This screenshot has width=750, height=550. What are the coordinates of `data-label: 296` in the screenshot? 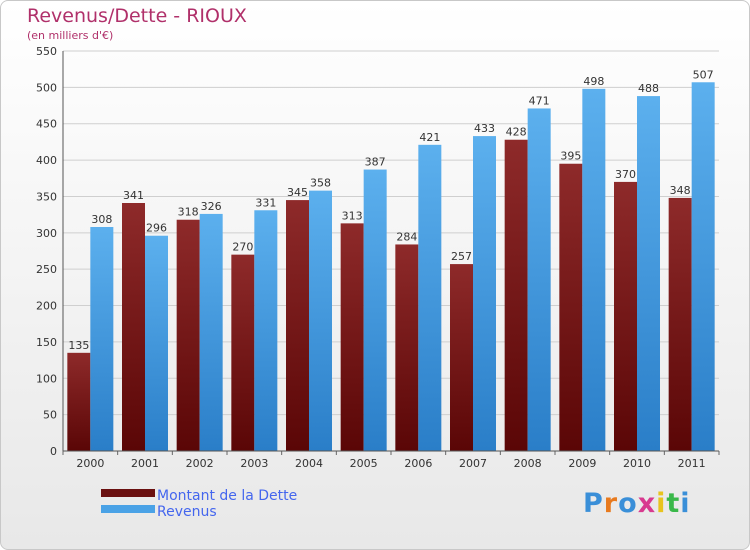 It's located at (156, 228).